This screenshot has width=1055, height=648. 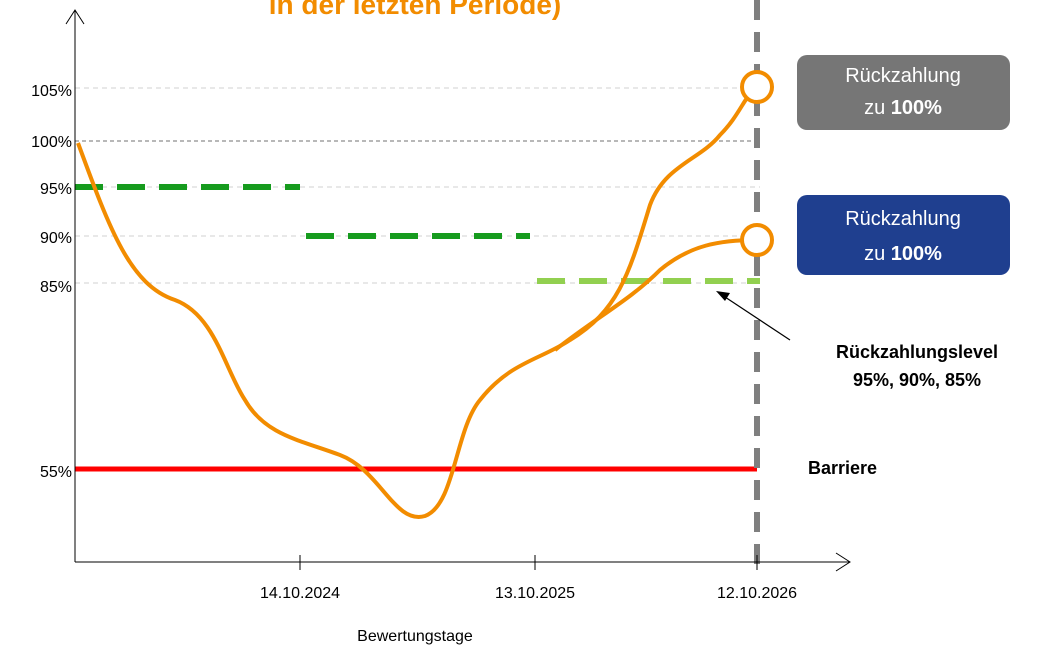 I want to click on x-label: 14.10.2024, so click(x=300, y=593).